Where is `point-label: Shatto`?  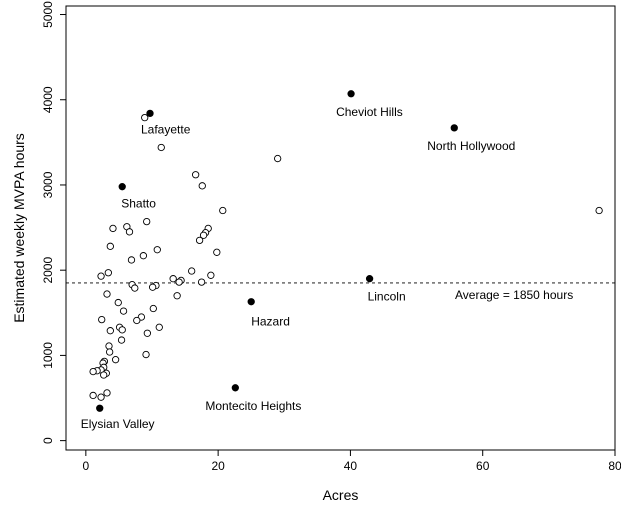
point-label: Shatto is located at coordinates (138, 204).